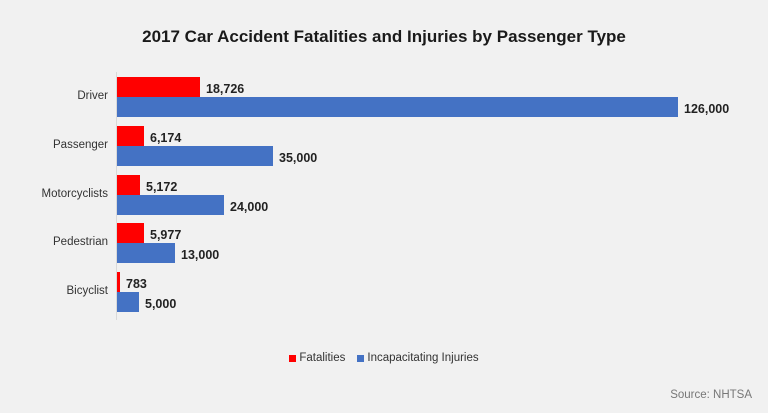 The image size is (768, 413). I want to click on category-label: Pedestrian, so click(80, 242).